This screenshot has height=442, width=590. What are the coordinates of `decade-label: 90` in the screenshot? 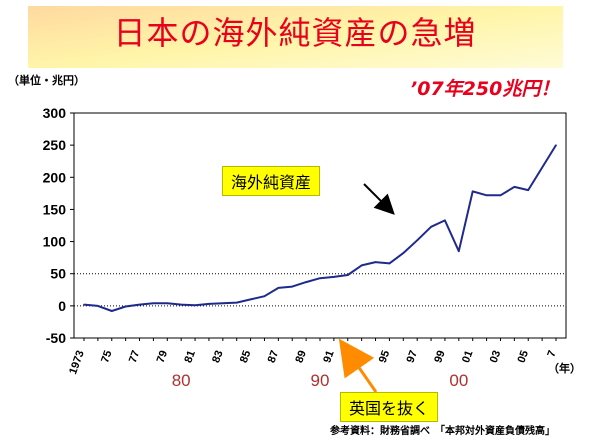 It's located at (320, 380).